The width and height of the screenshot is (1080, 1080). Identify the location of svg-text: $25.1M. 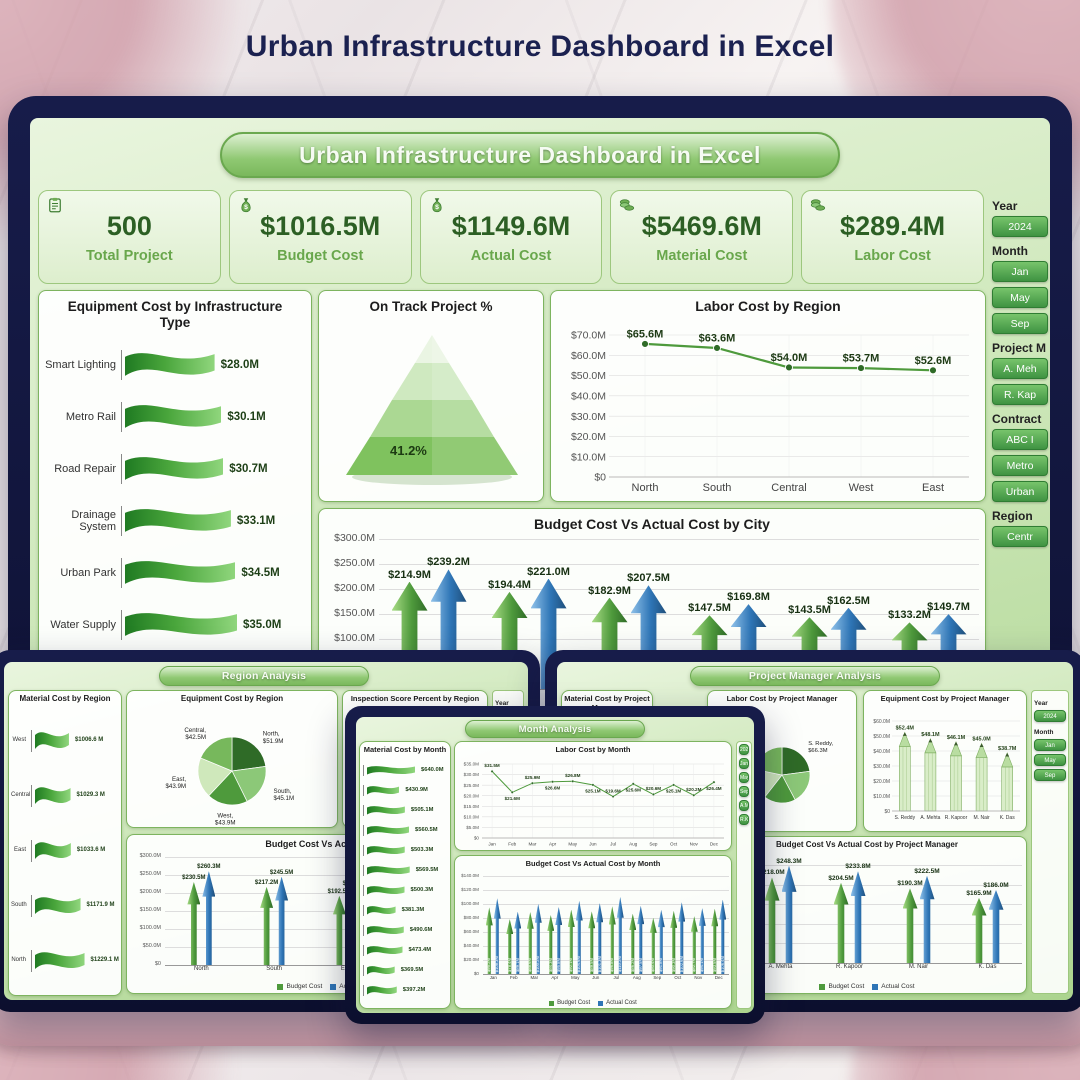
(592, 791).